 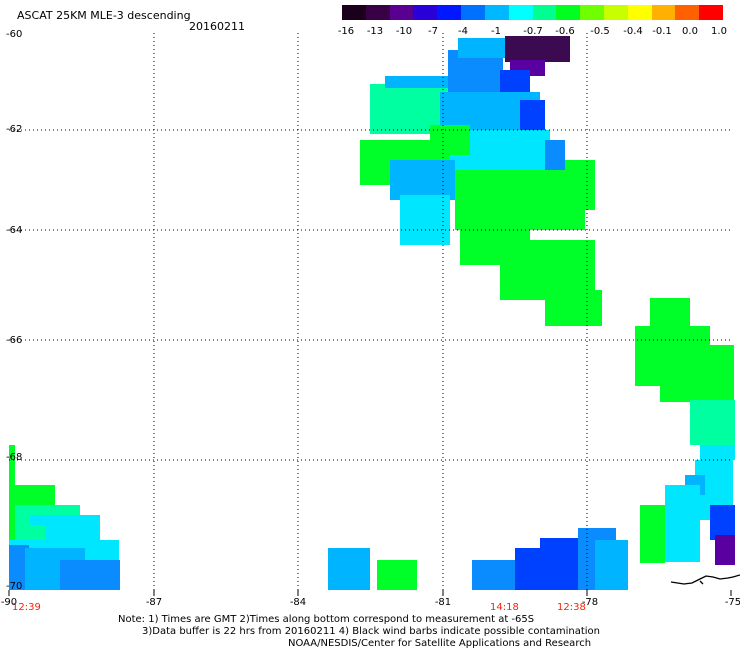 I want to click on scale-label: -0.4, so click(x=633, y=31).